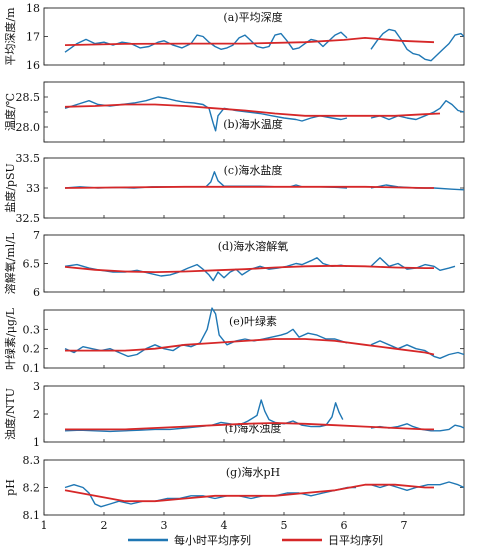 This screenshot has width=479, height=548. What do you see at coordinates (33, 188) in the screenshot?
I see `y-tick-label: 33` at bounding box center [33, 188].